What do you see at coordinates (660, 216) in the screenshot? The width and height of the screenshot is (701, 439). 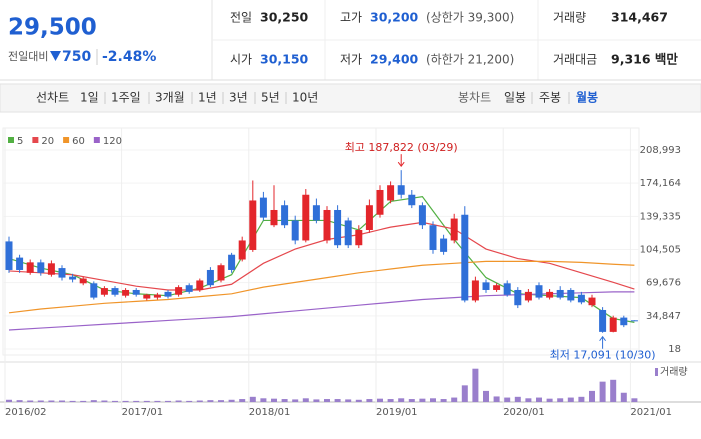 I see `y-tick-label: 139,335` at bounding box center [660, 216].